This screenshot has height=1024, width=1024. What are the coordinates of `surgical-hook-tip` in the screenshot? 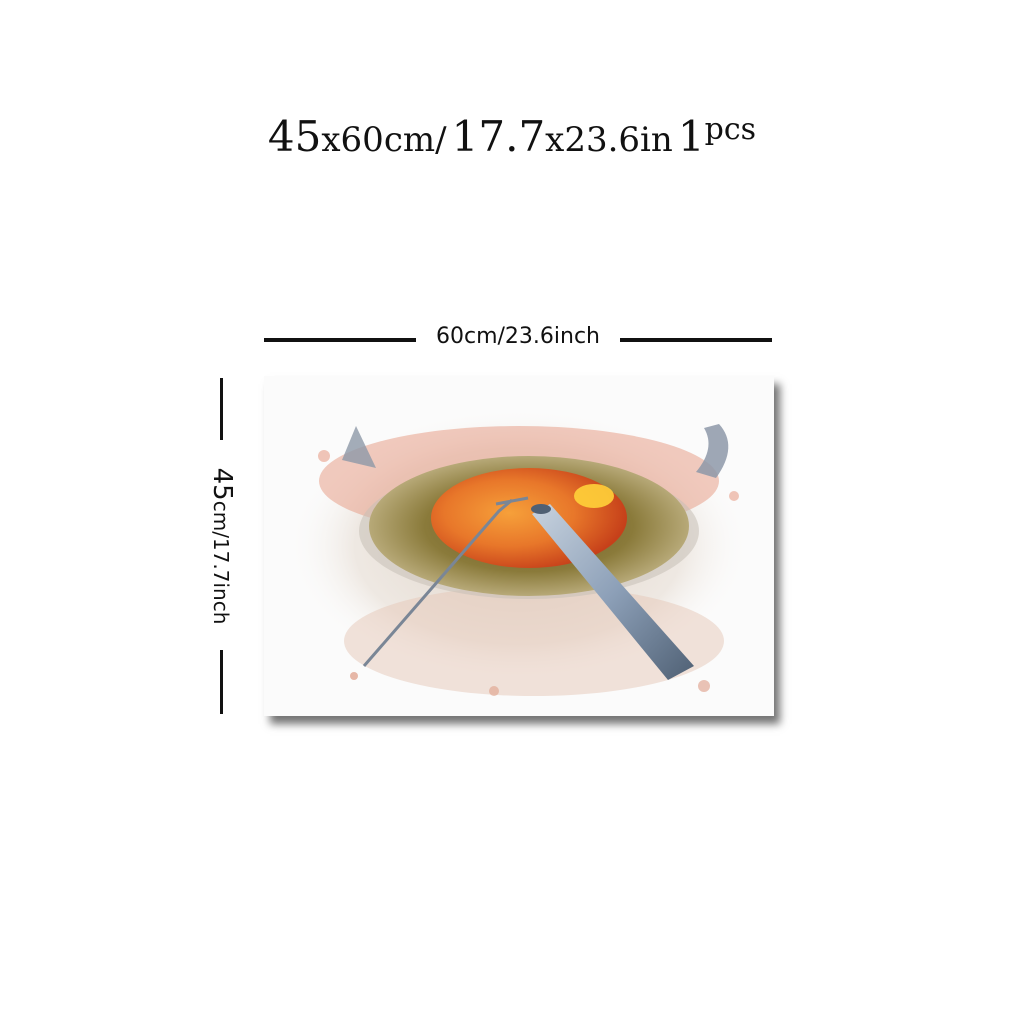 It's located at (512, 501).